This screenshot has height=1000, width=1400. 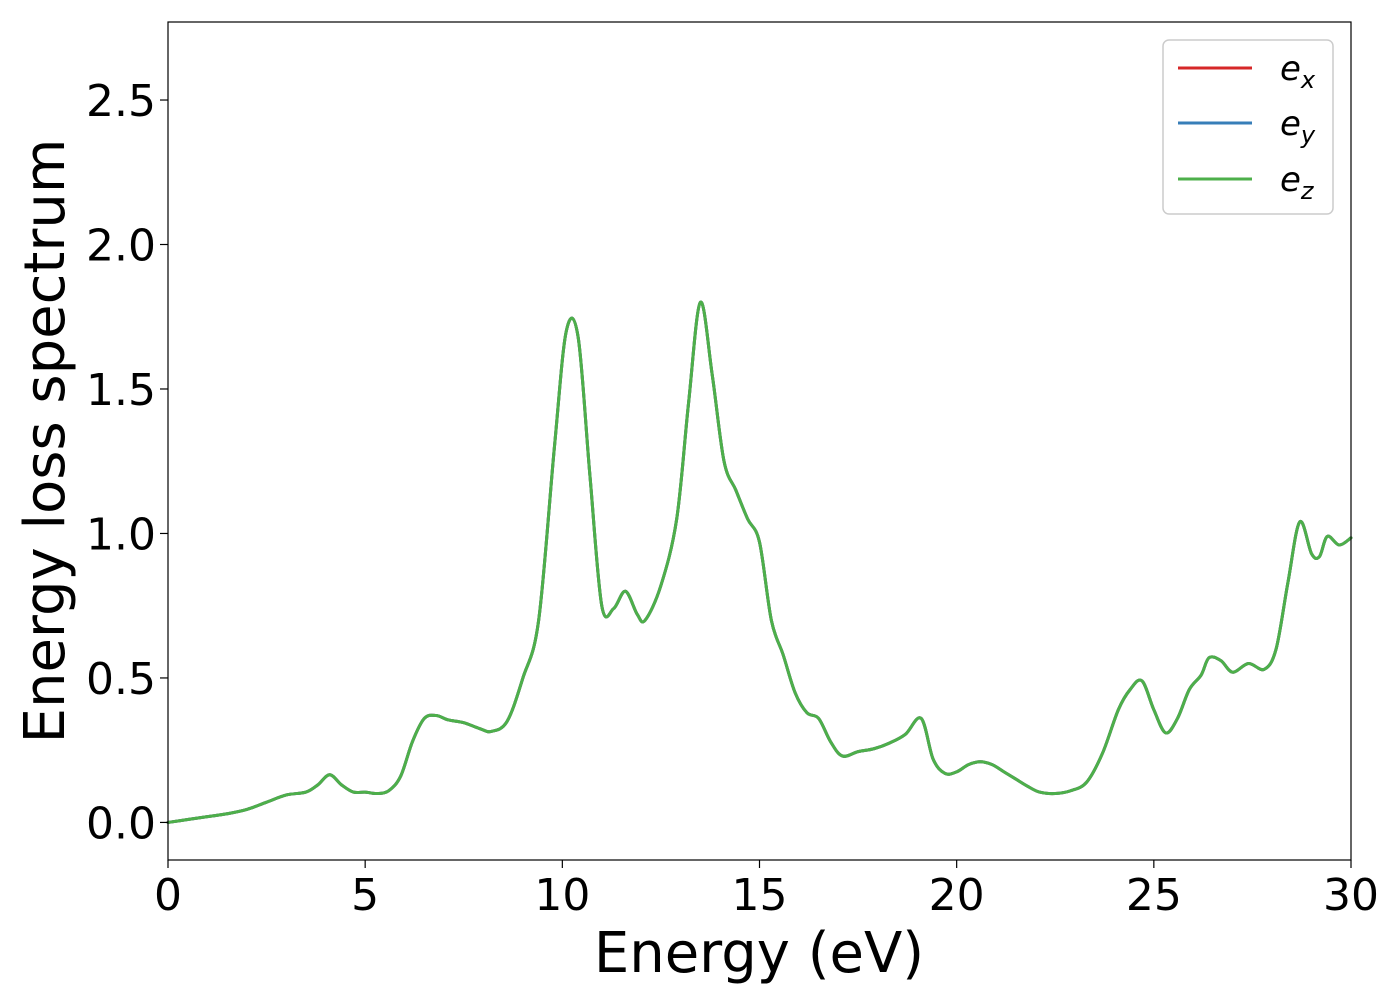 What do you see at coordinates (1351, 895) in the screenshot?
I see `x-tick-label: 30` at bounding box center [1351, 895].